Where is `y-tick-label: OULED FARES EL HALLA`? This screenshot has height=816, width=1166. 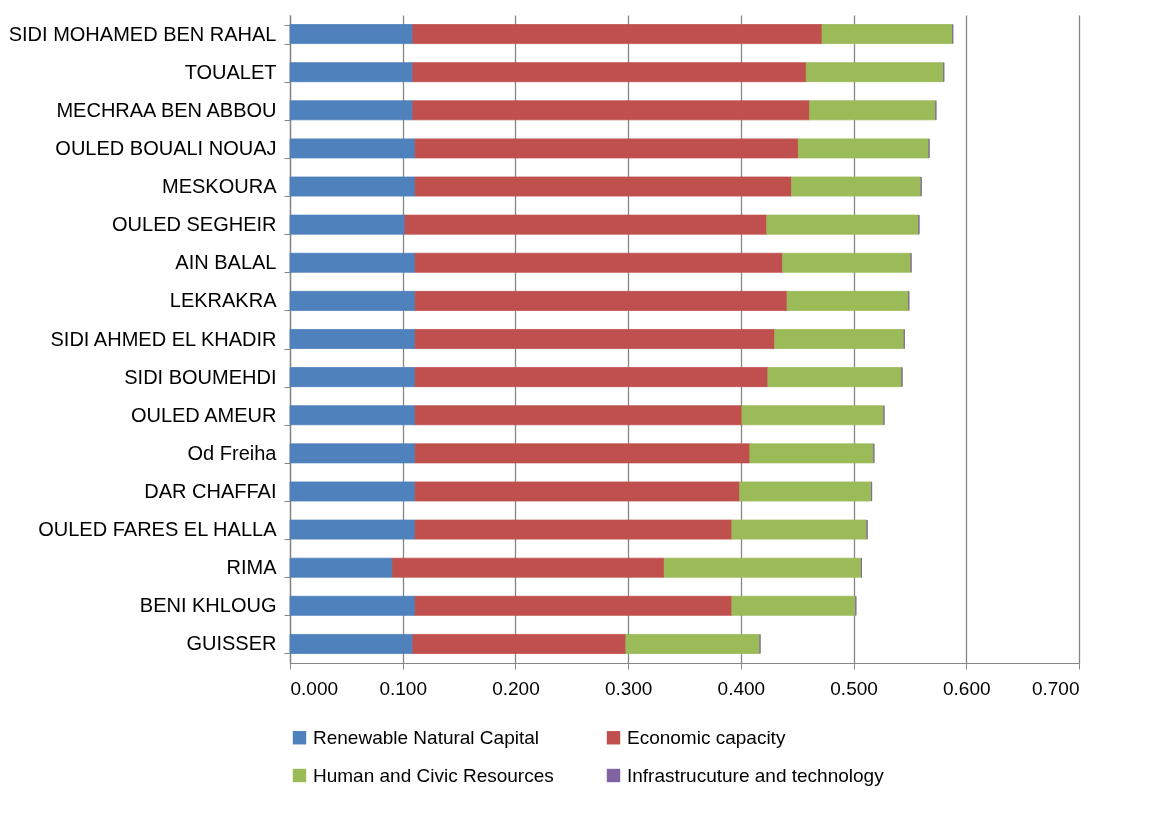
y-tick-label: OULED FARES EL HALLA is located at coordinates (158, 529).